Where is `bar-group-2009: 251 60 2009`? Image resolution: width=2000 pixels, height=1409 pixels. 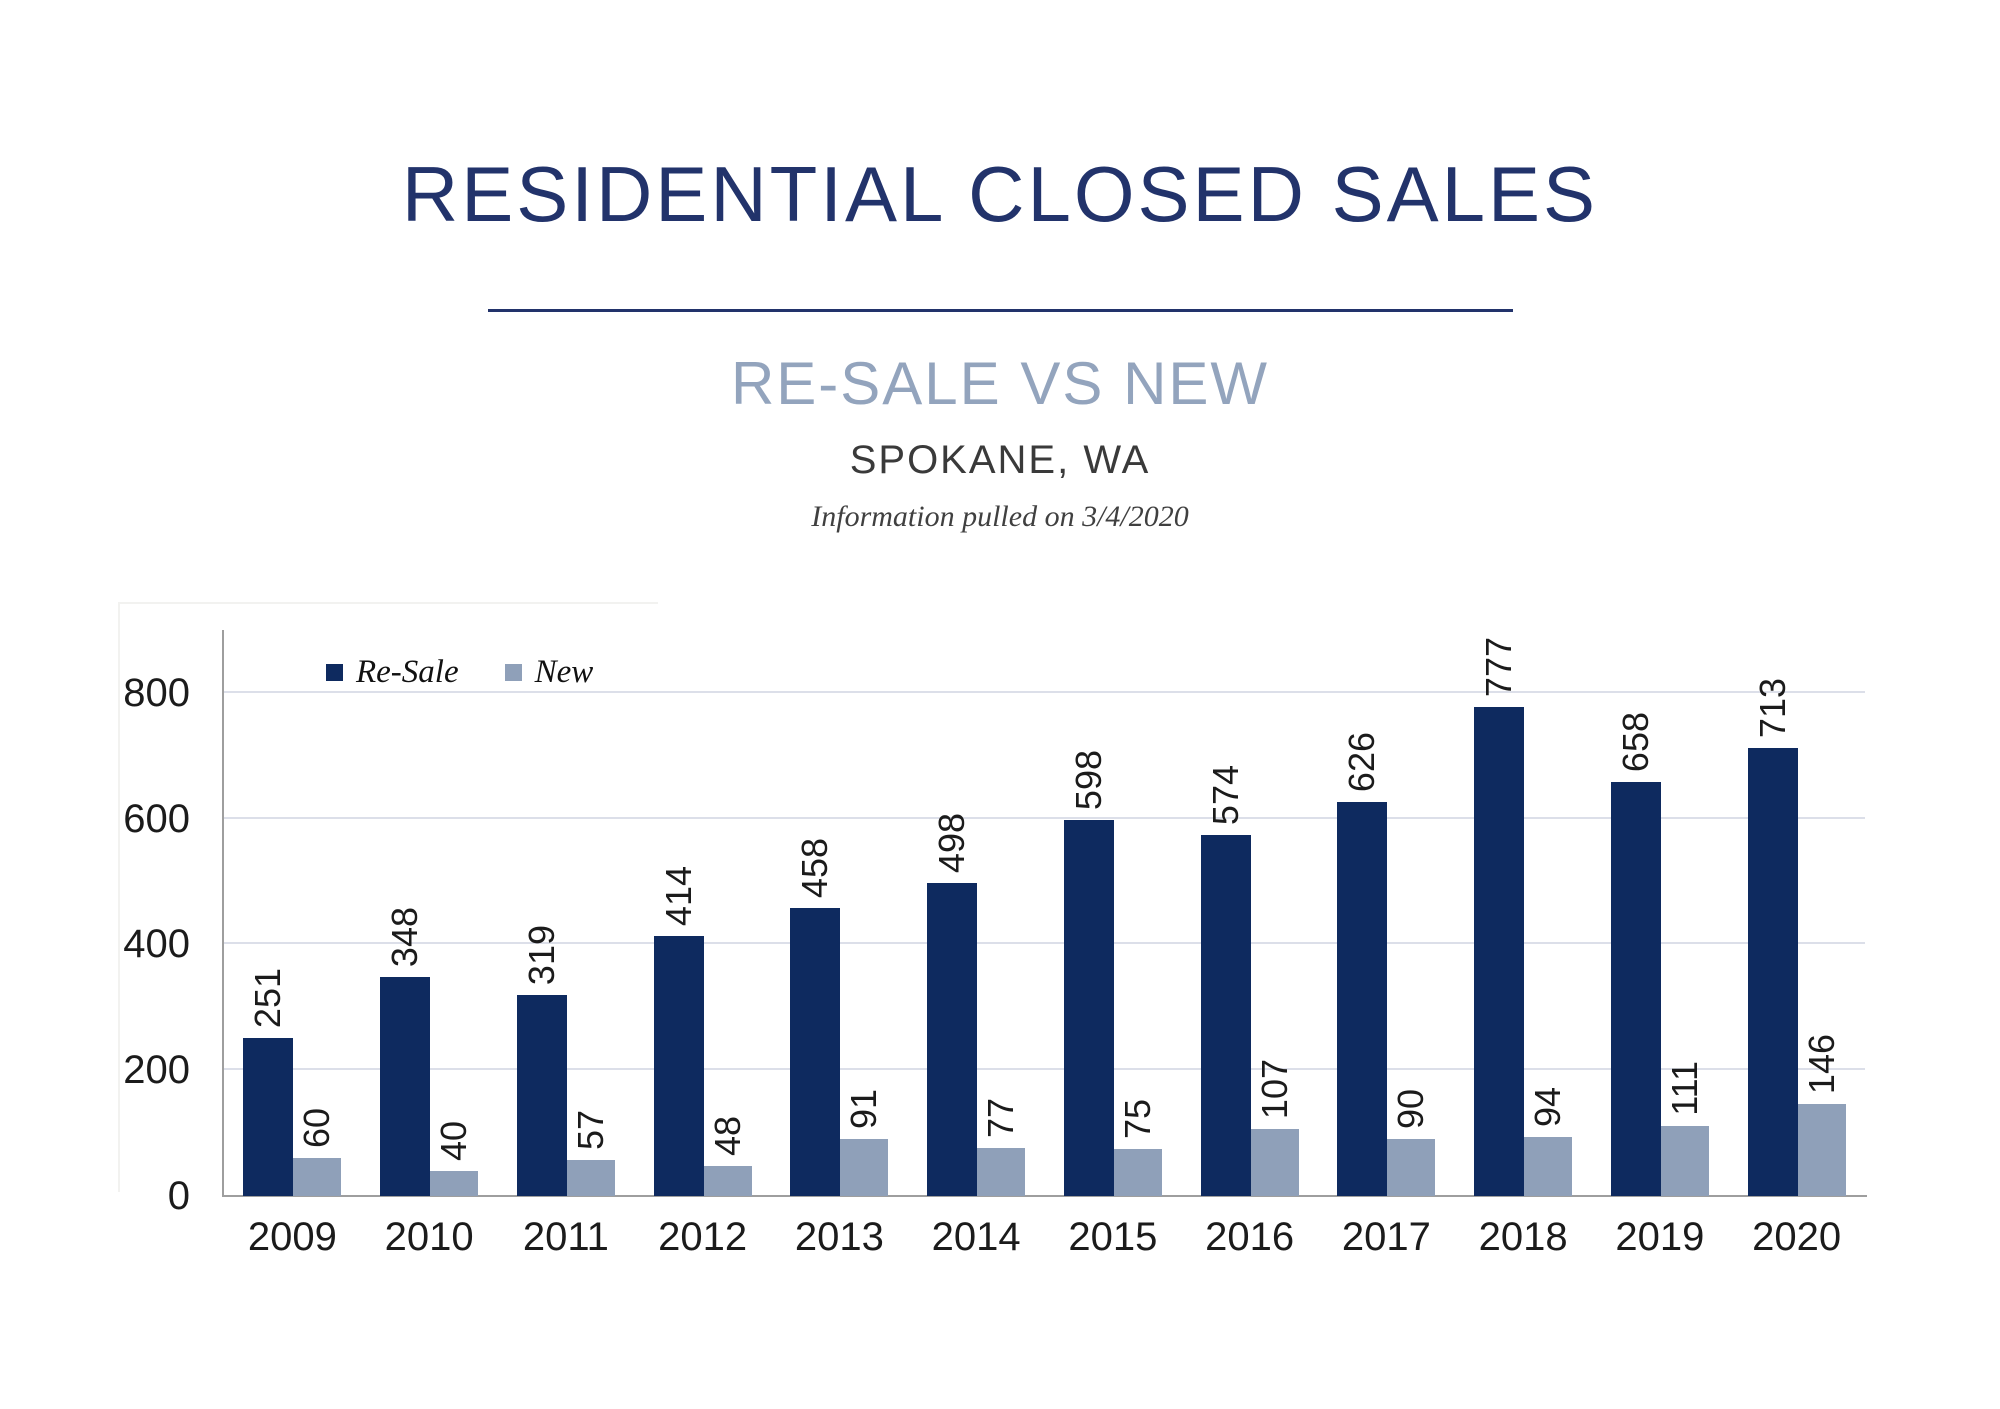
bar-group-2009: 251 60 2009 is located at coordinates (292, 944).